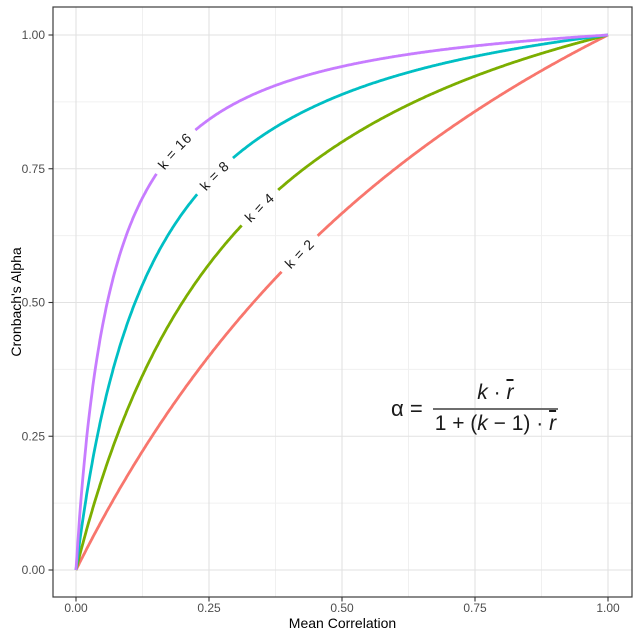  Describe the element at coordinates (495, 422) in the screenshot. I see `formula-denominator: 1 + (k − 1) · r` at that location.